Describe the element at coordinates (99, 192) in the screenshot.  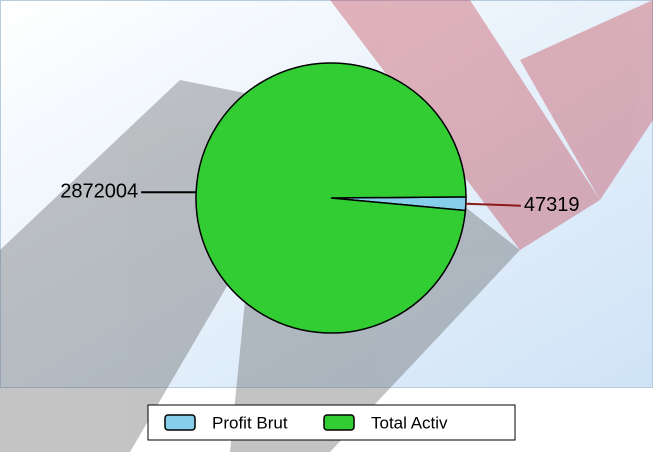
I see `data-label: 2872004` at that location.